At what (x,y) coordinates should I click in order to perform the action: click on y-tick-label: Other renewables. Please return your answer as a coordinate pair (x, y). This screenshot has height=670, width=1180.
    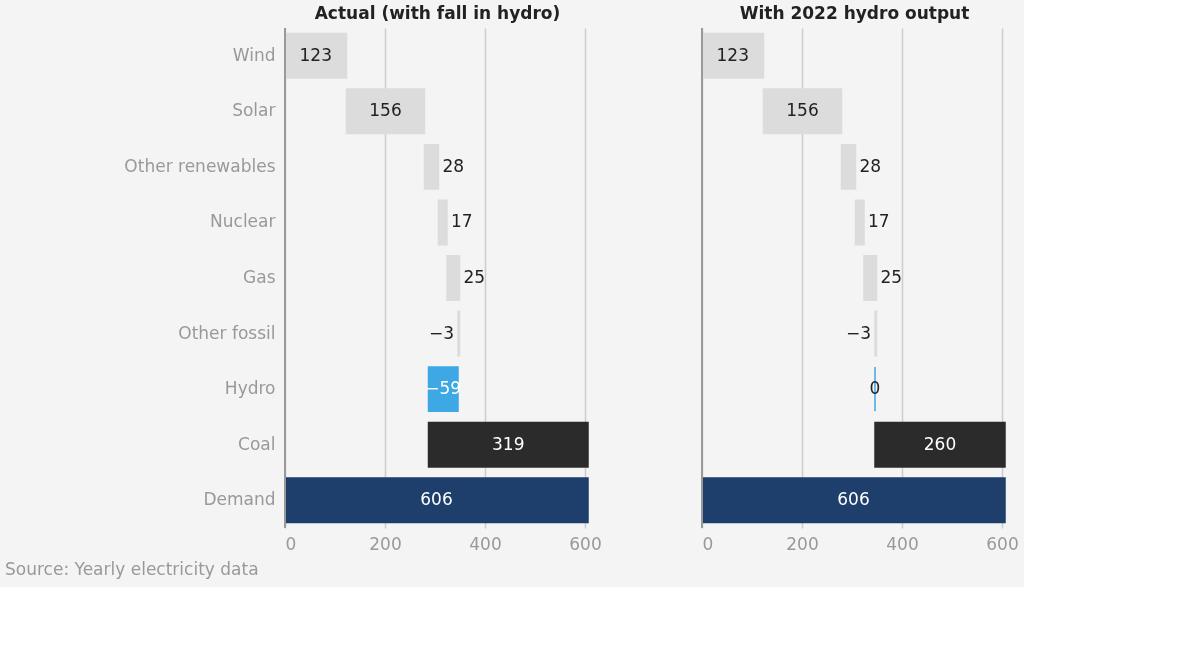
    Looking at the image, I should click on (200, 165).